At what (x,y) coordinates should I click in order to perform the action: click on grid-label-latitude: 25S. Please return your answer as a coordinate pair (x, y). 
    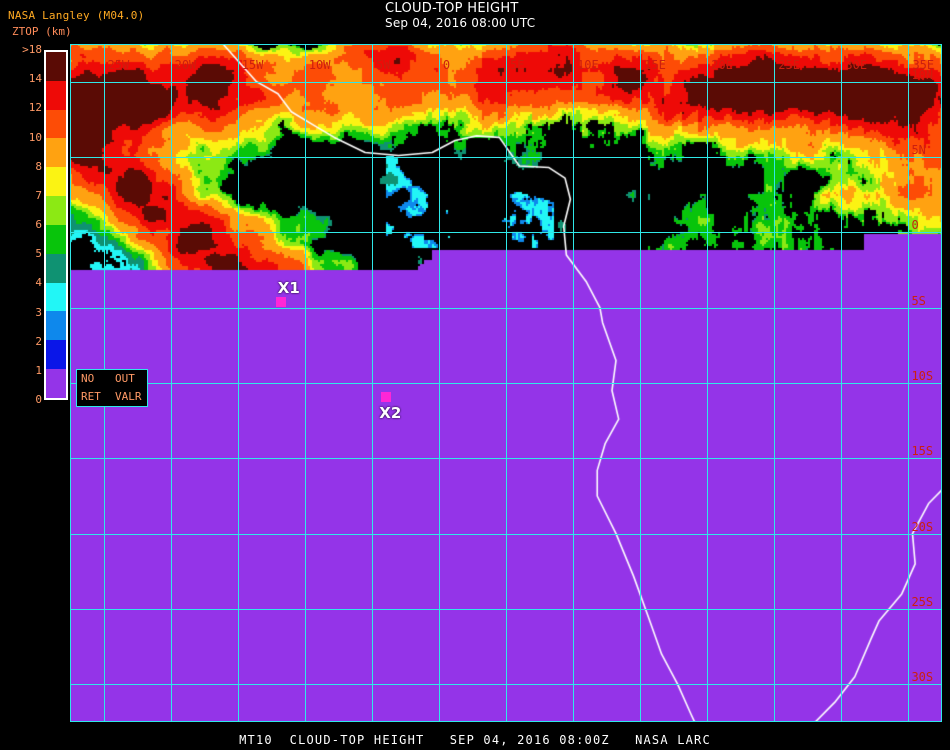
    Looking at the image, I should click on (922, 602).